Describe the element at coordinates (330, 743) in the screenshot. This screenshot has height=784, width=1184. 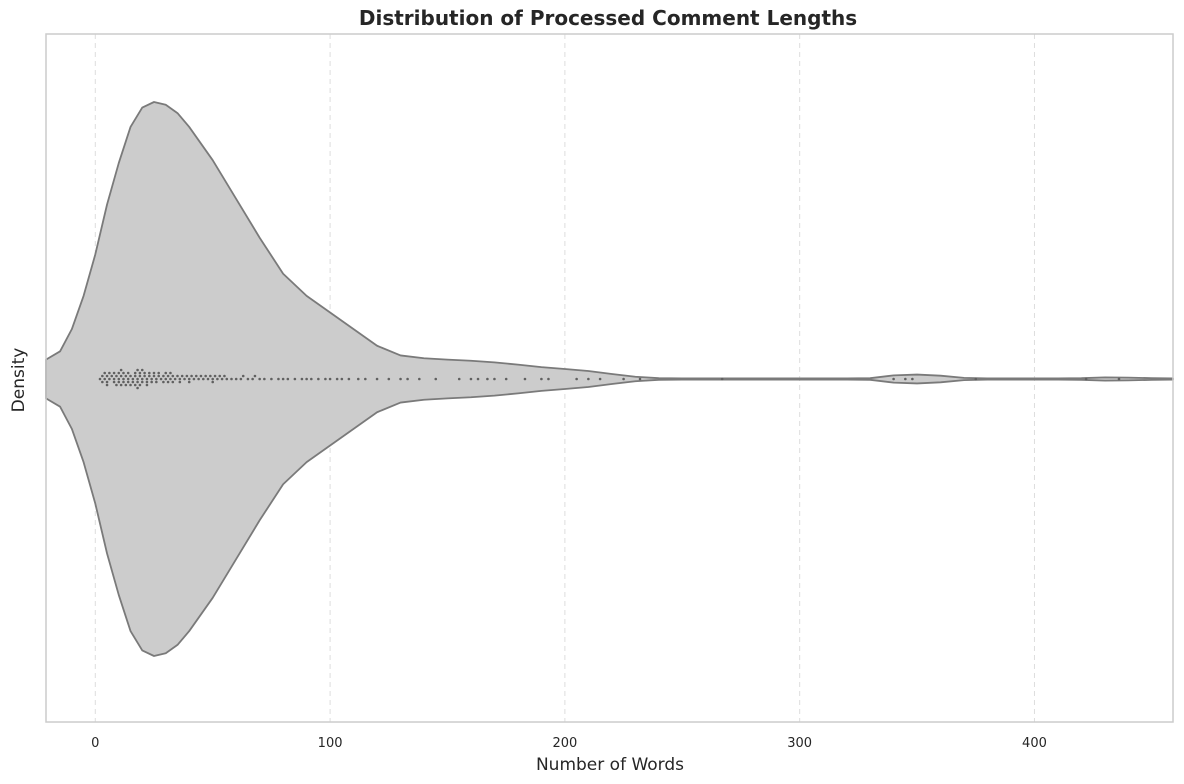
I see `x-tick-label: 100` at that location.